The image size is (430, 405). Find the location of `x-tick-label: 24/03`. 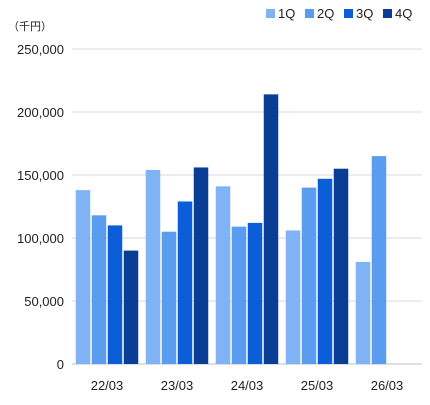

x-tick-label: 24/03 is located at coordinates (247, 385).